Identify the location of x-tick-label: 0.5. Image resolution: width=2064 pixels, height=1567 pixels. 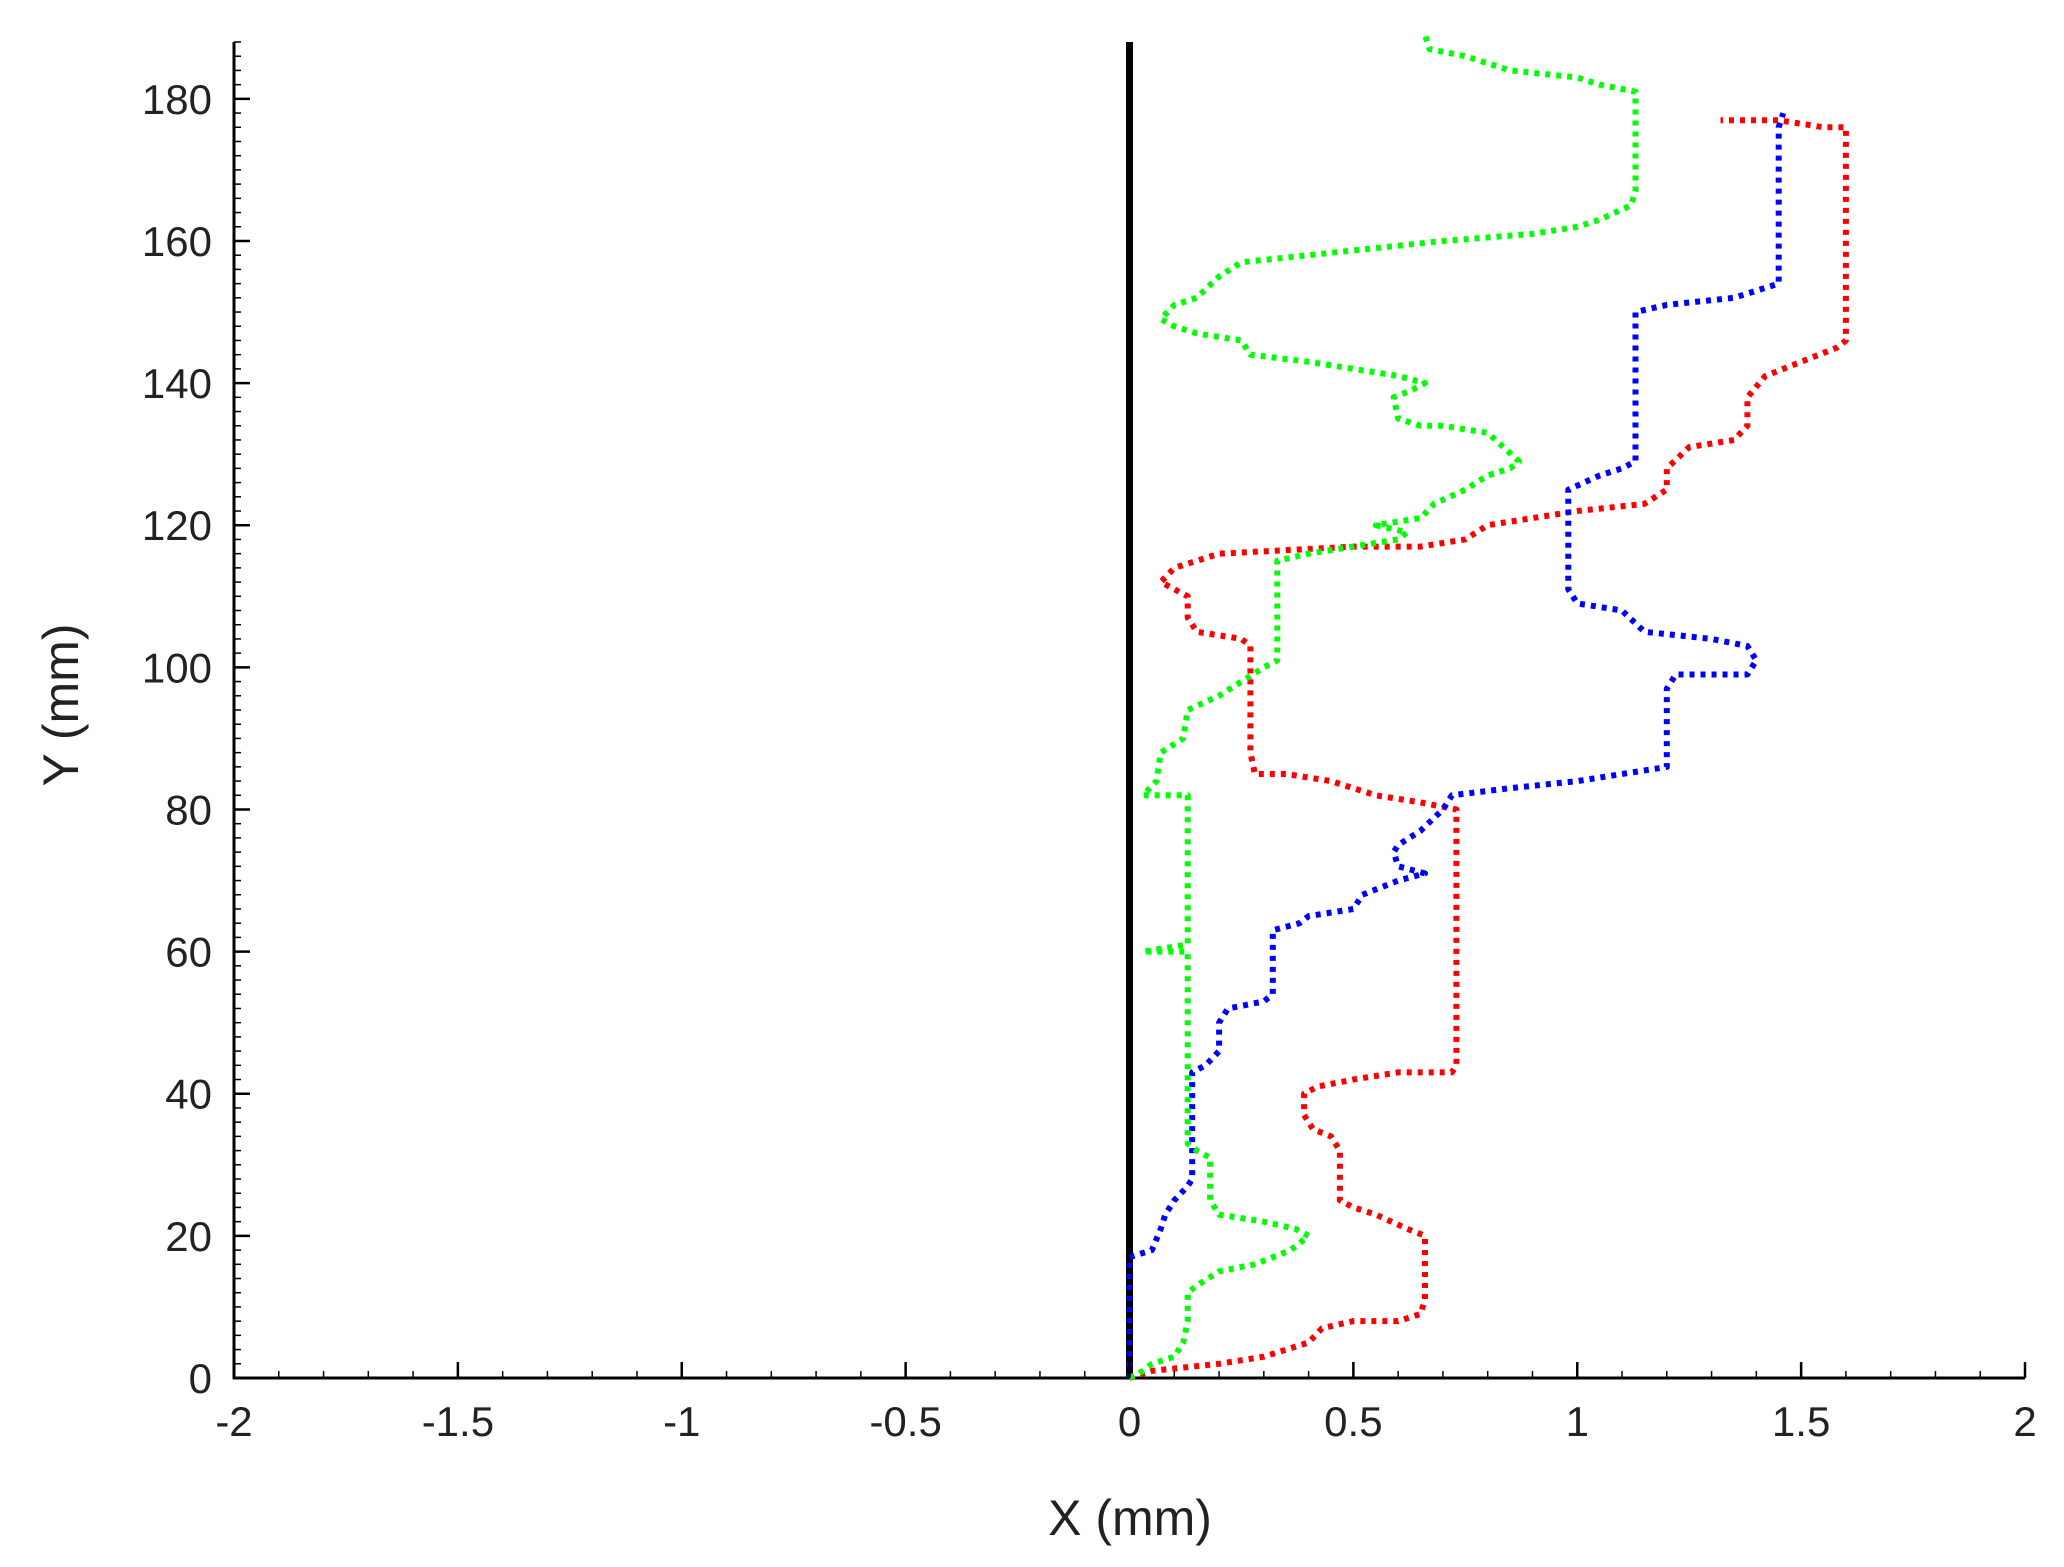
(1353, 1421).